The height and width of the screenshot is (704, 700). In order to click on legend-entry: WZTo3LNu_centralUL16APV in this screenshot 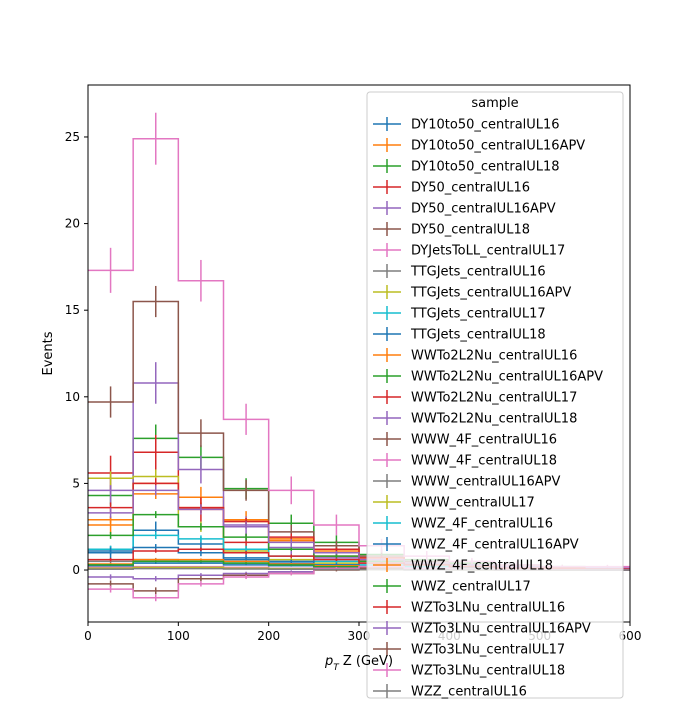, I will do `click(482, 629)`.